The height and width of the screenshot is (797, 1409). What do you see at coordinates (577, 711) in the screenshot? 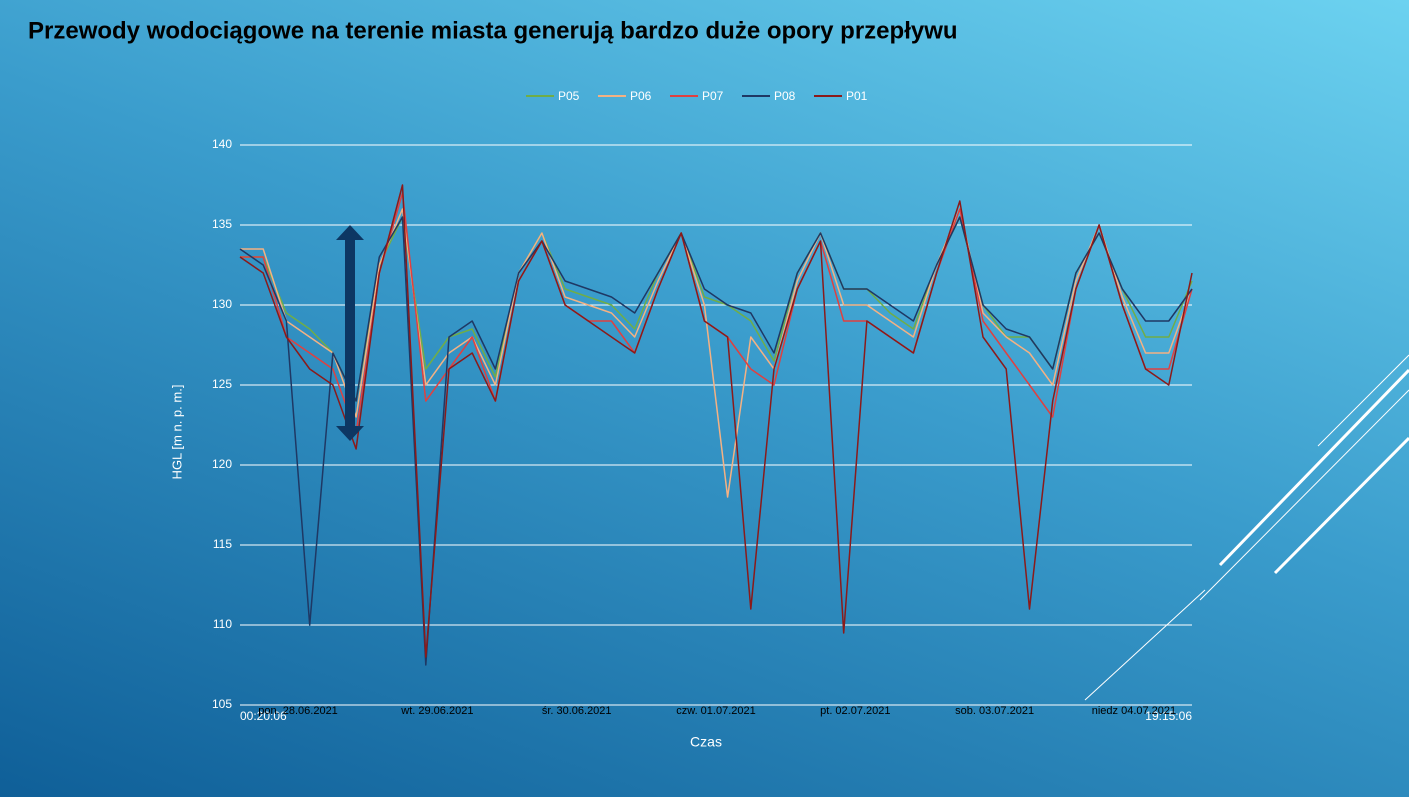
I see `date-label: śr. 30.06.2021` at bounding box center [577, 711].